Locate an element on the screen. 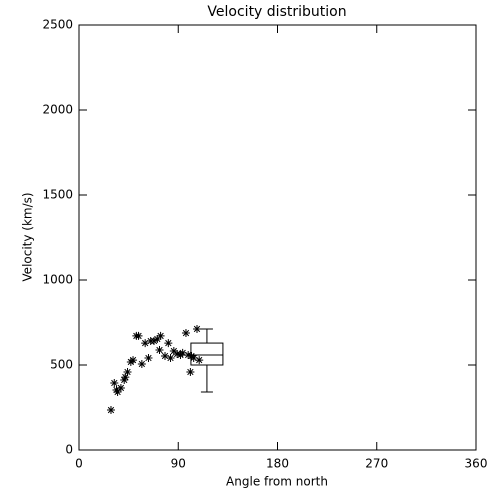  y-axis-label: Velocity (km/s) is located at coordinates (28, 236).